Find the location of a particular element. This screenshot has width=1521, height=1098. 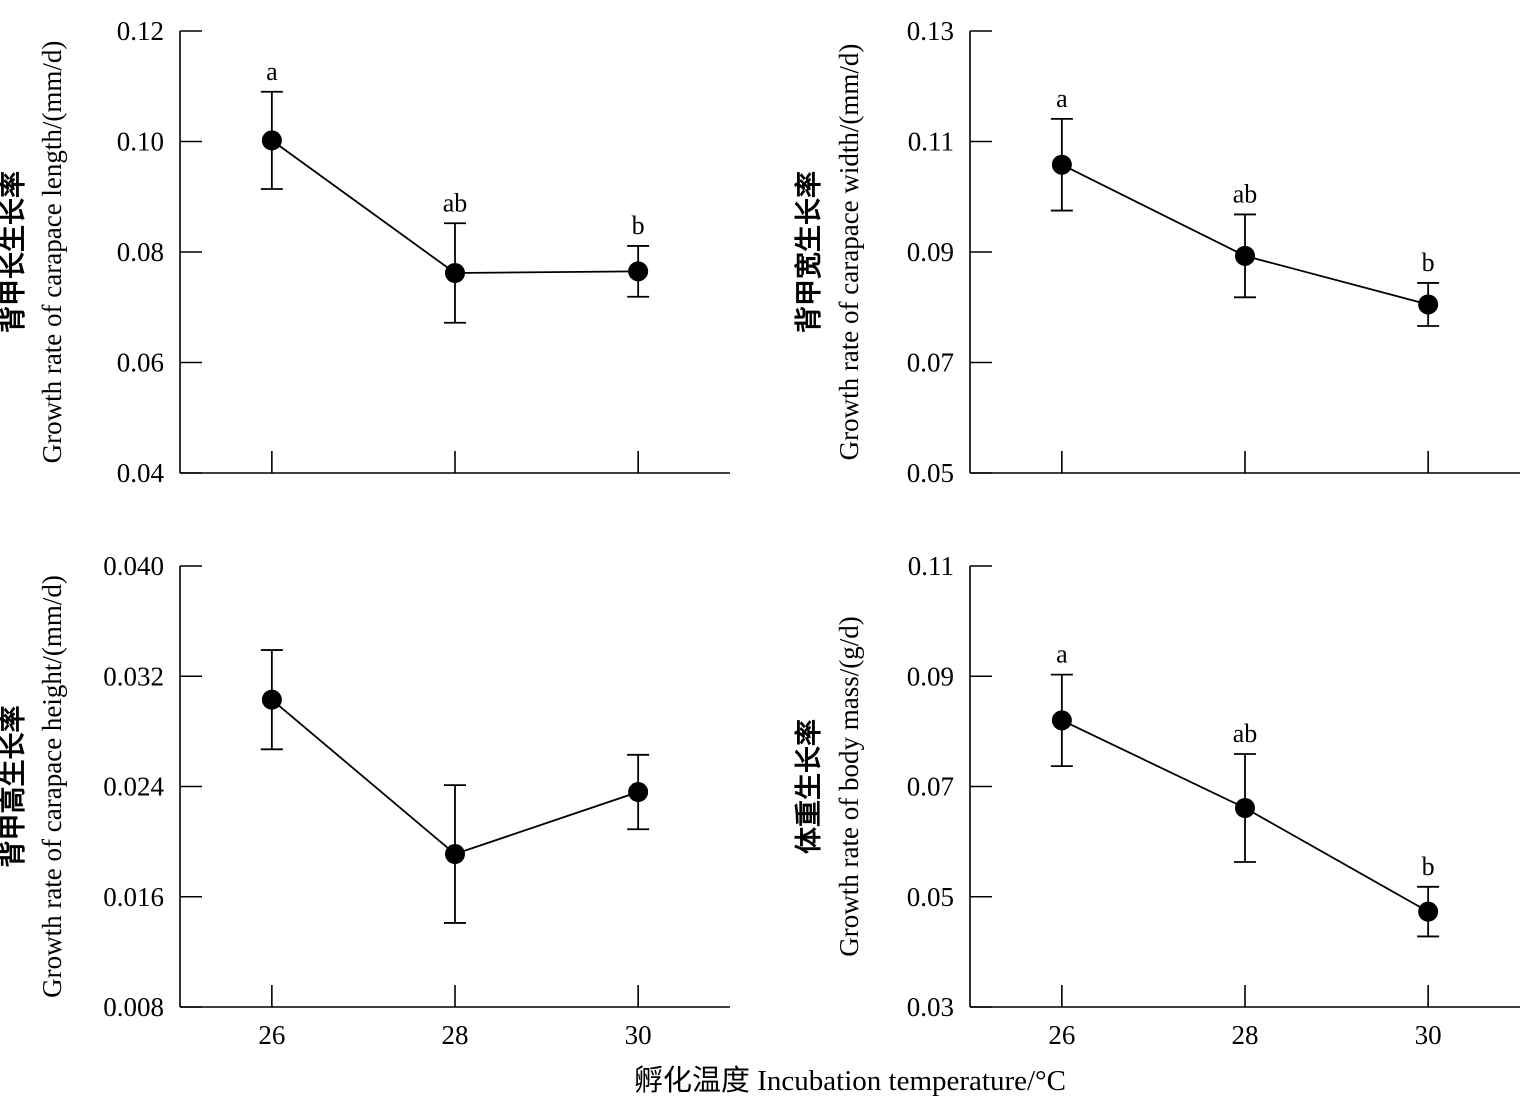

y-tick-label: 0.10 is located at coordinates (140, 142).